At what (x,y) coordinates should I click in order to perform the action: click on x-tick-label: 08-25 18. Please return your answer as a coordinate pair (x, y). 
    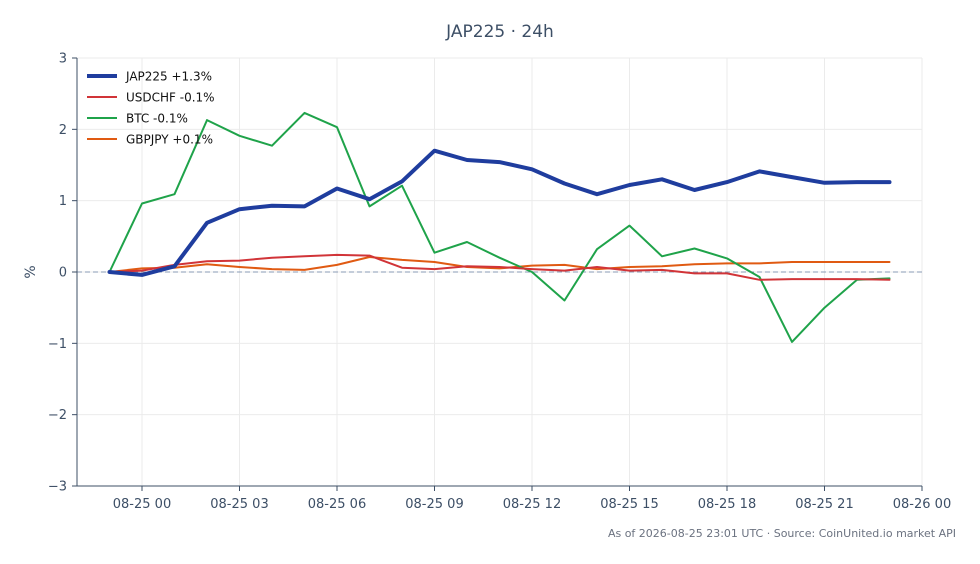
    Looking at the image, I should click on (727, 504).